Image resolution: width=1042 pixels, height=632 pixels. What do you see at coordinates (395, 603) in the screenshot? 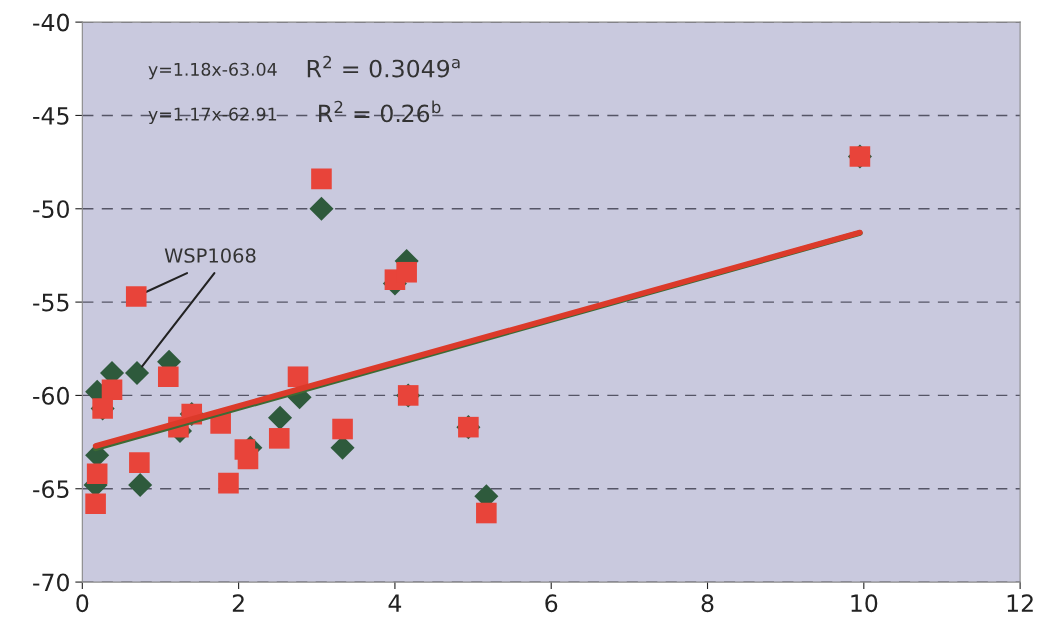
I see `x-tick-label: 4` at bounding box center [395, 603].